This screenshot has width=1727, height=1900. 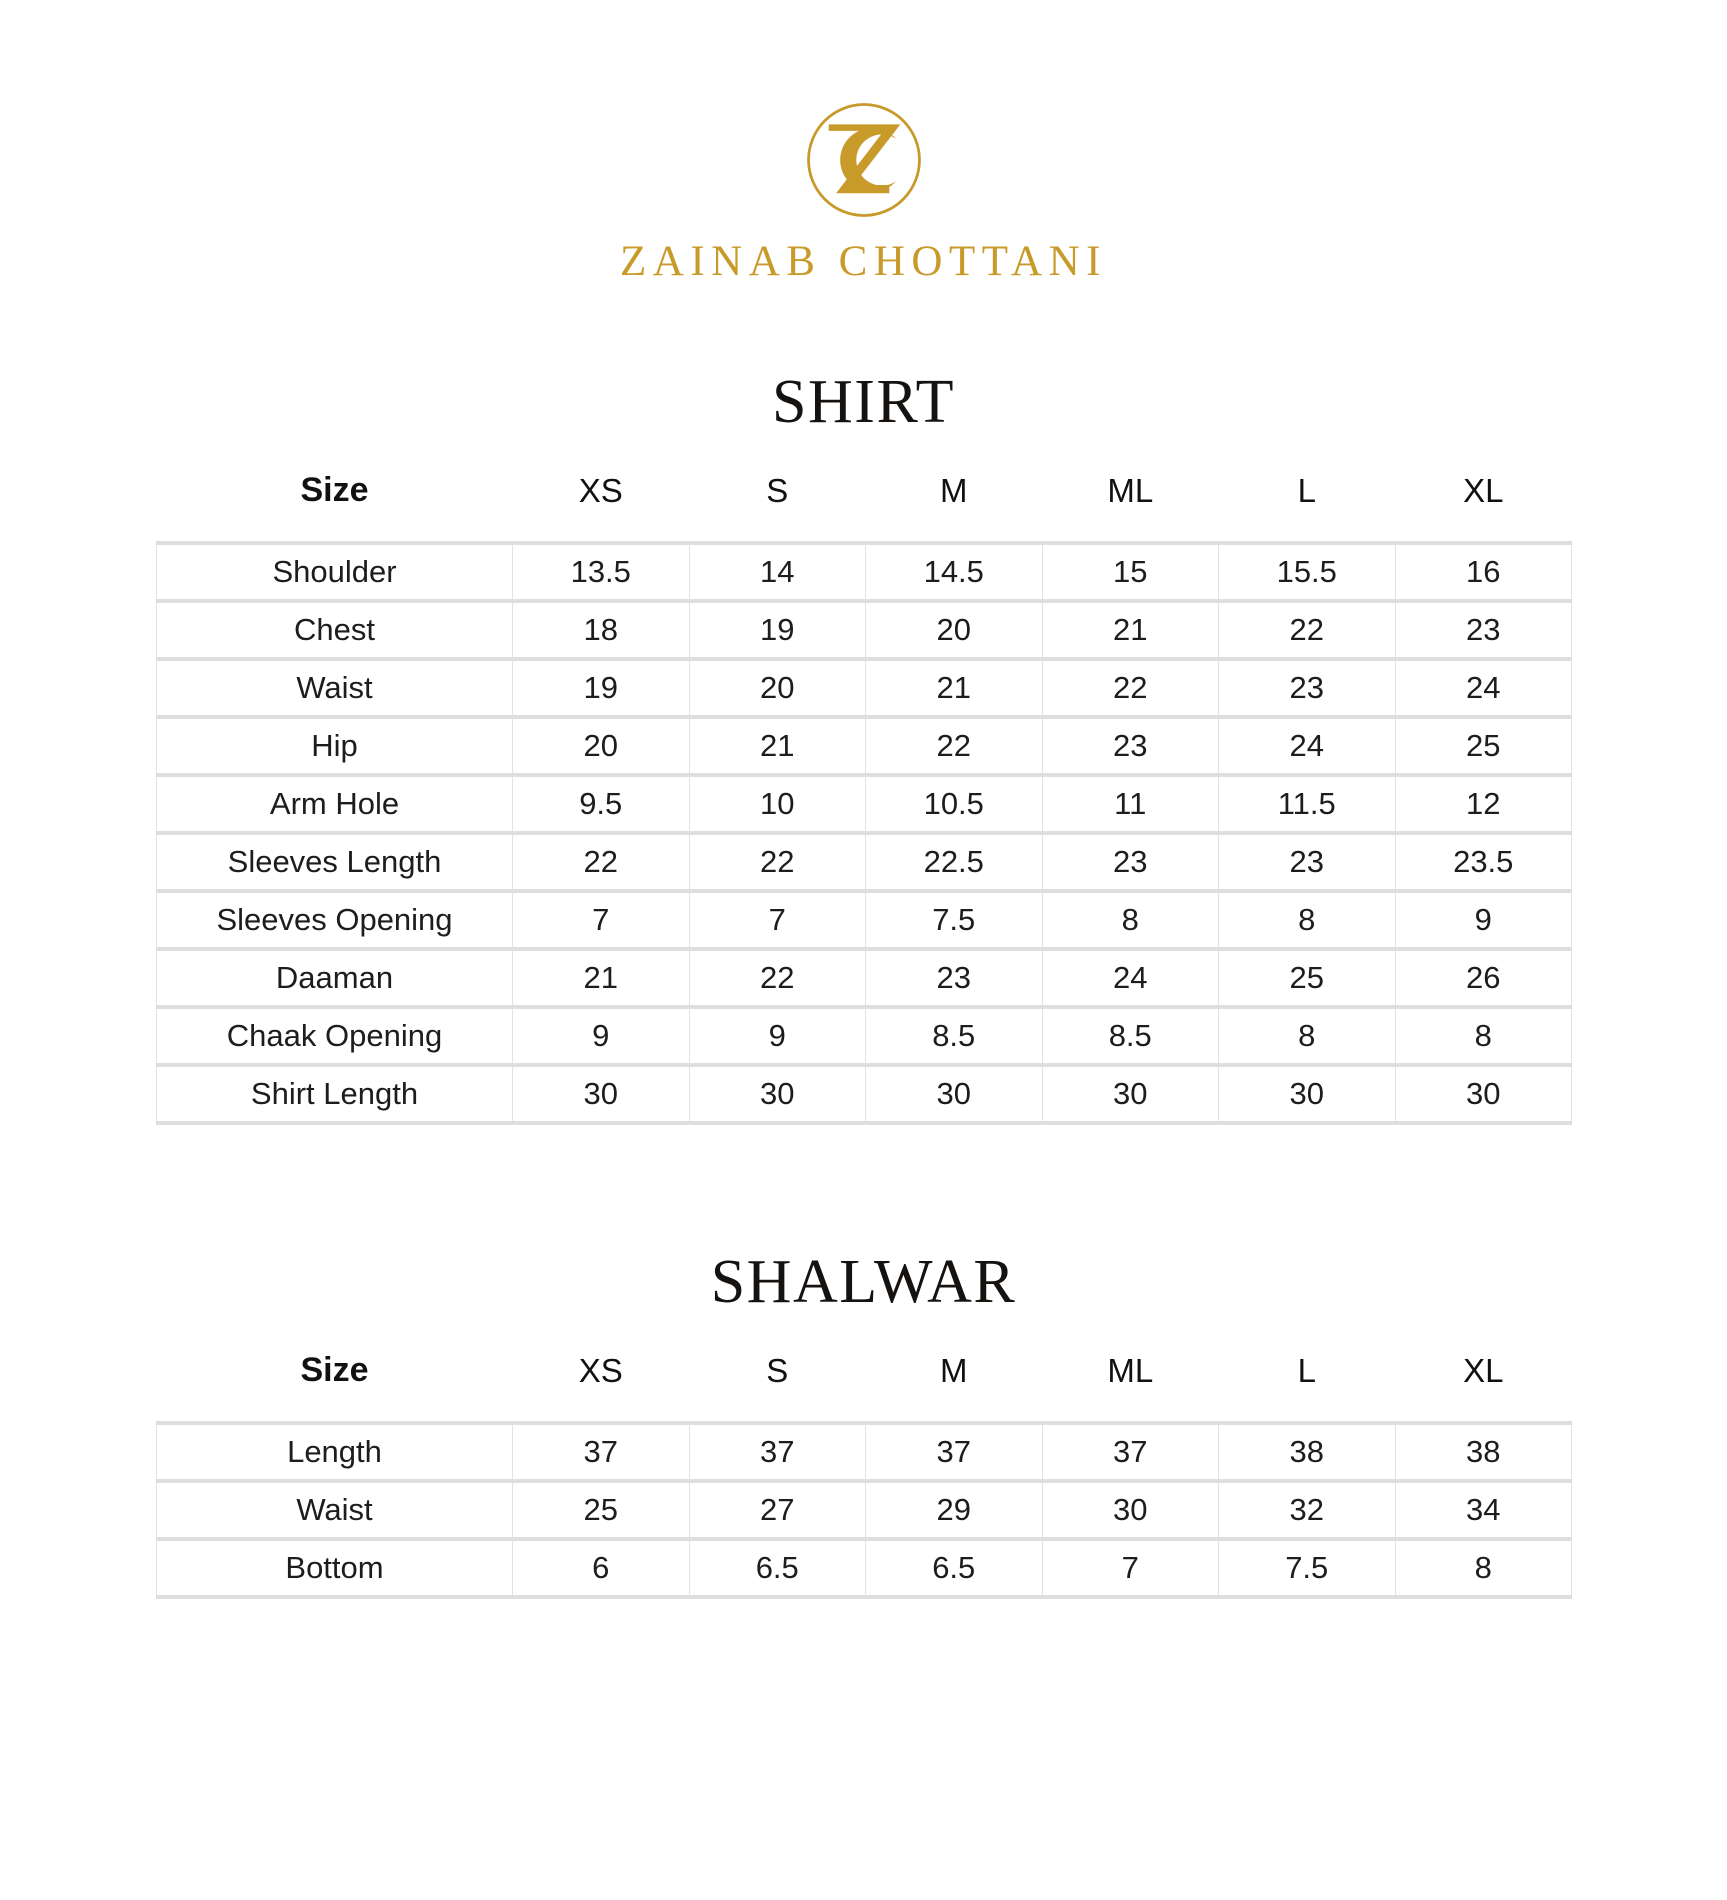 I want to click on cell-s: 10, so click(x=777, y=803).